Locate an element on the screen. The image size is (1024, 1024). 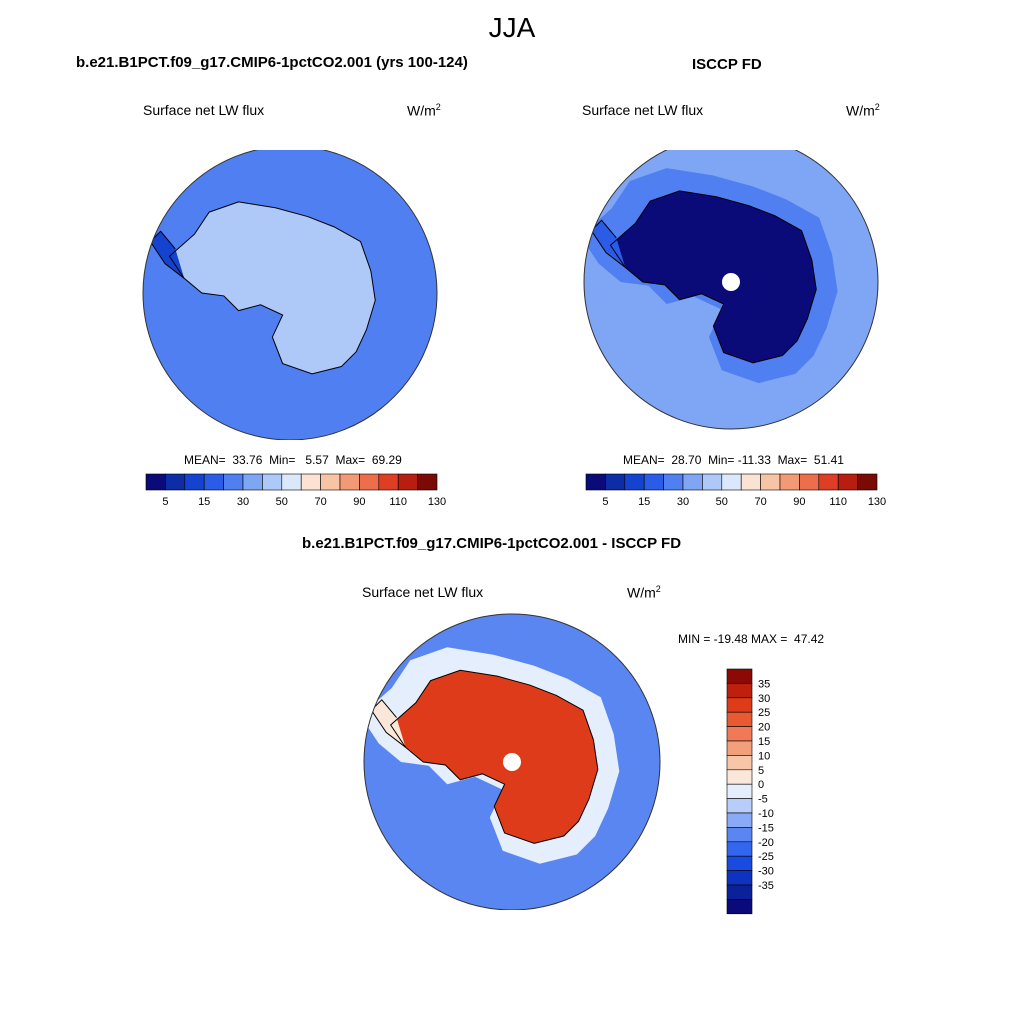
figure-title: JJA is located at coordinates (512, 27).